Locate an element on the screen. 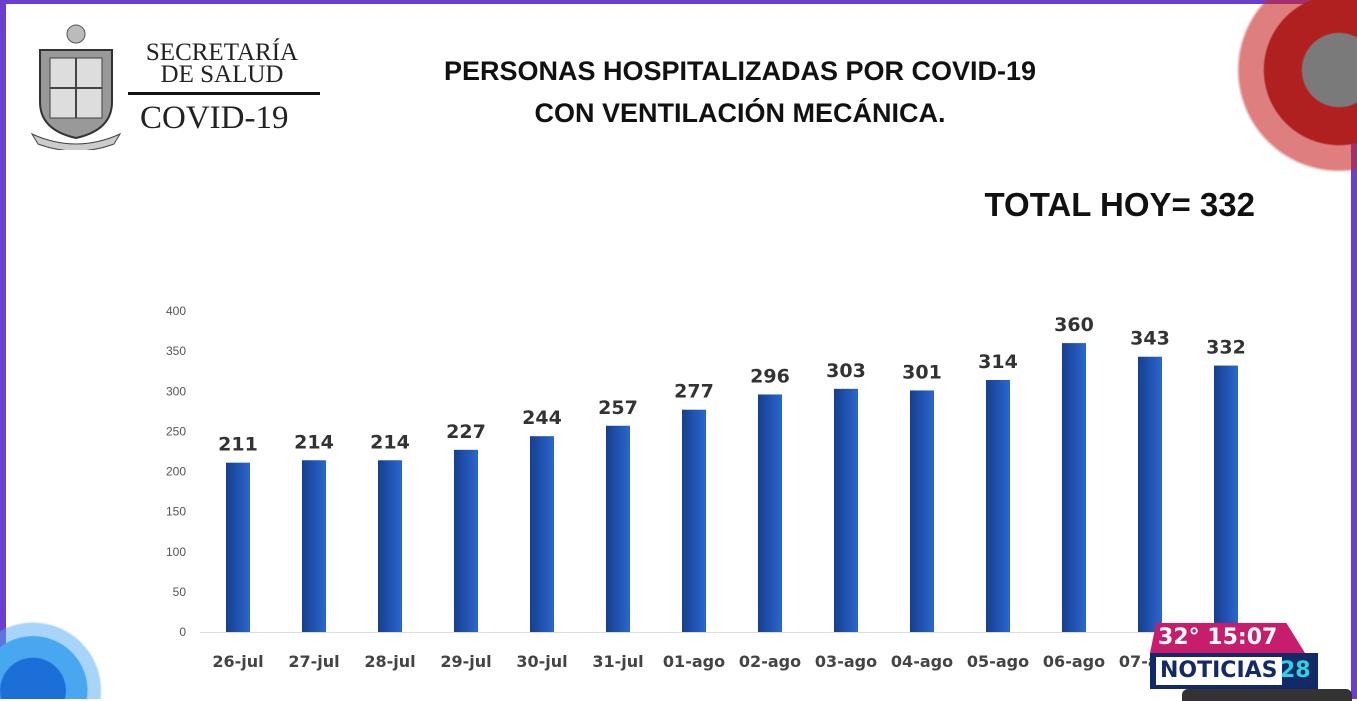 This screenshot has width=1357, height=701. data-label: 314 is located at coordinates (998, 362).